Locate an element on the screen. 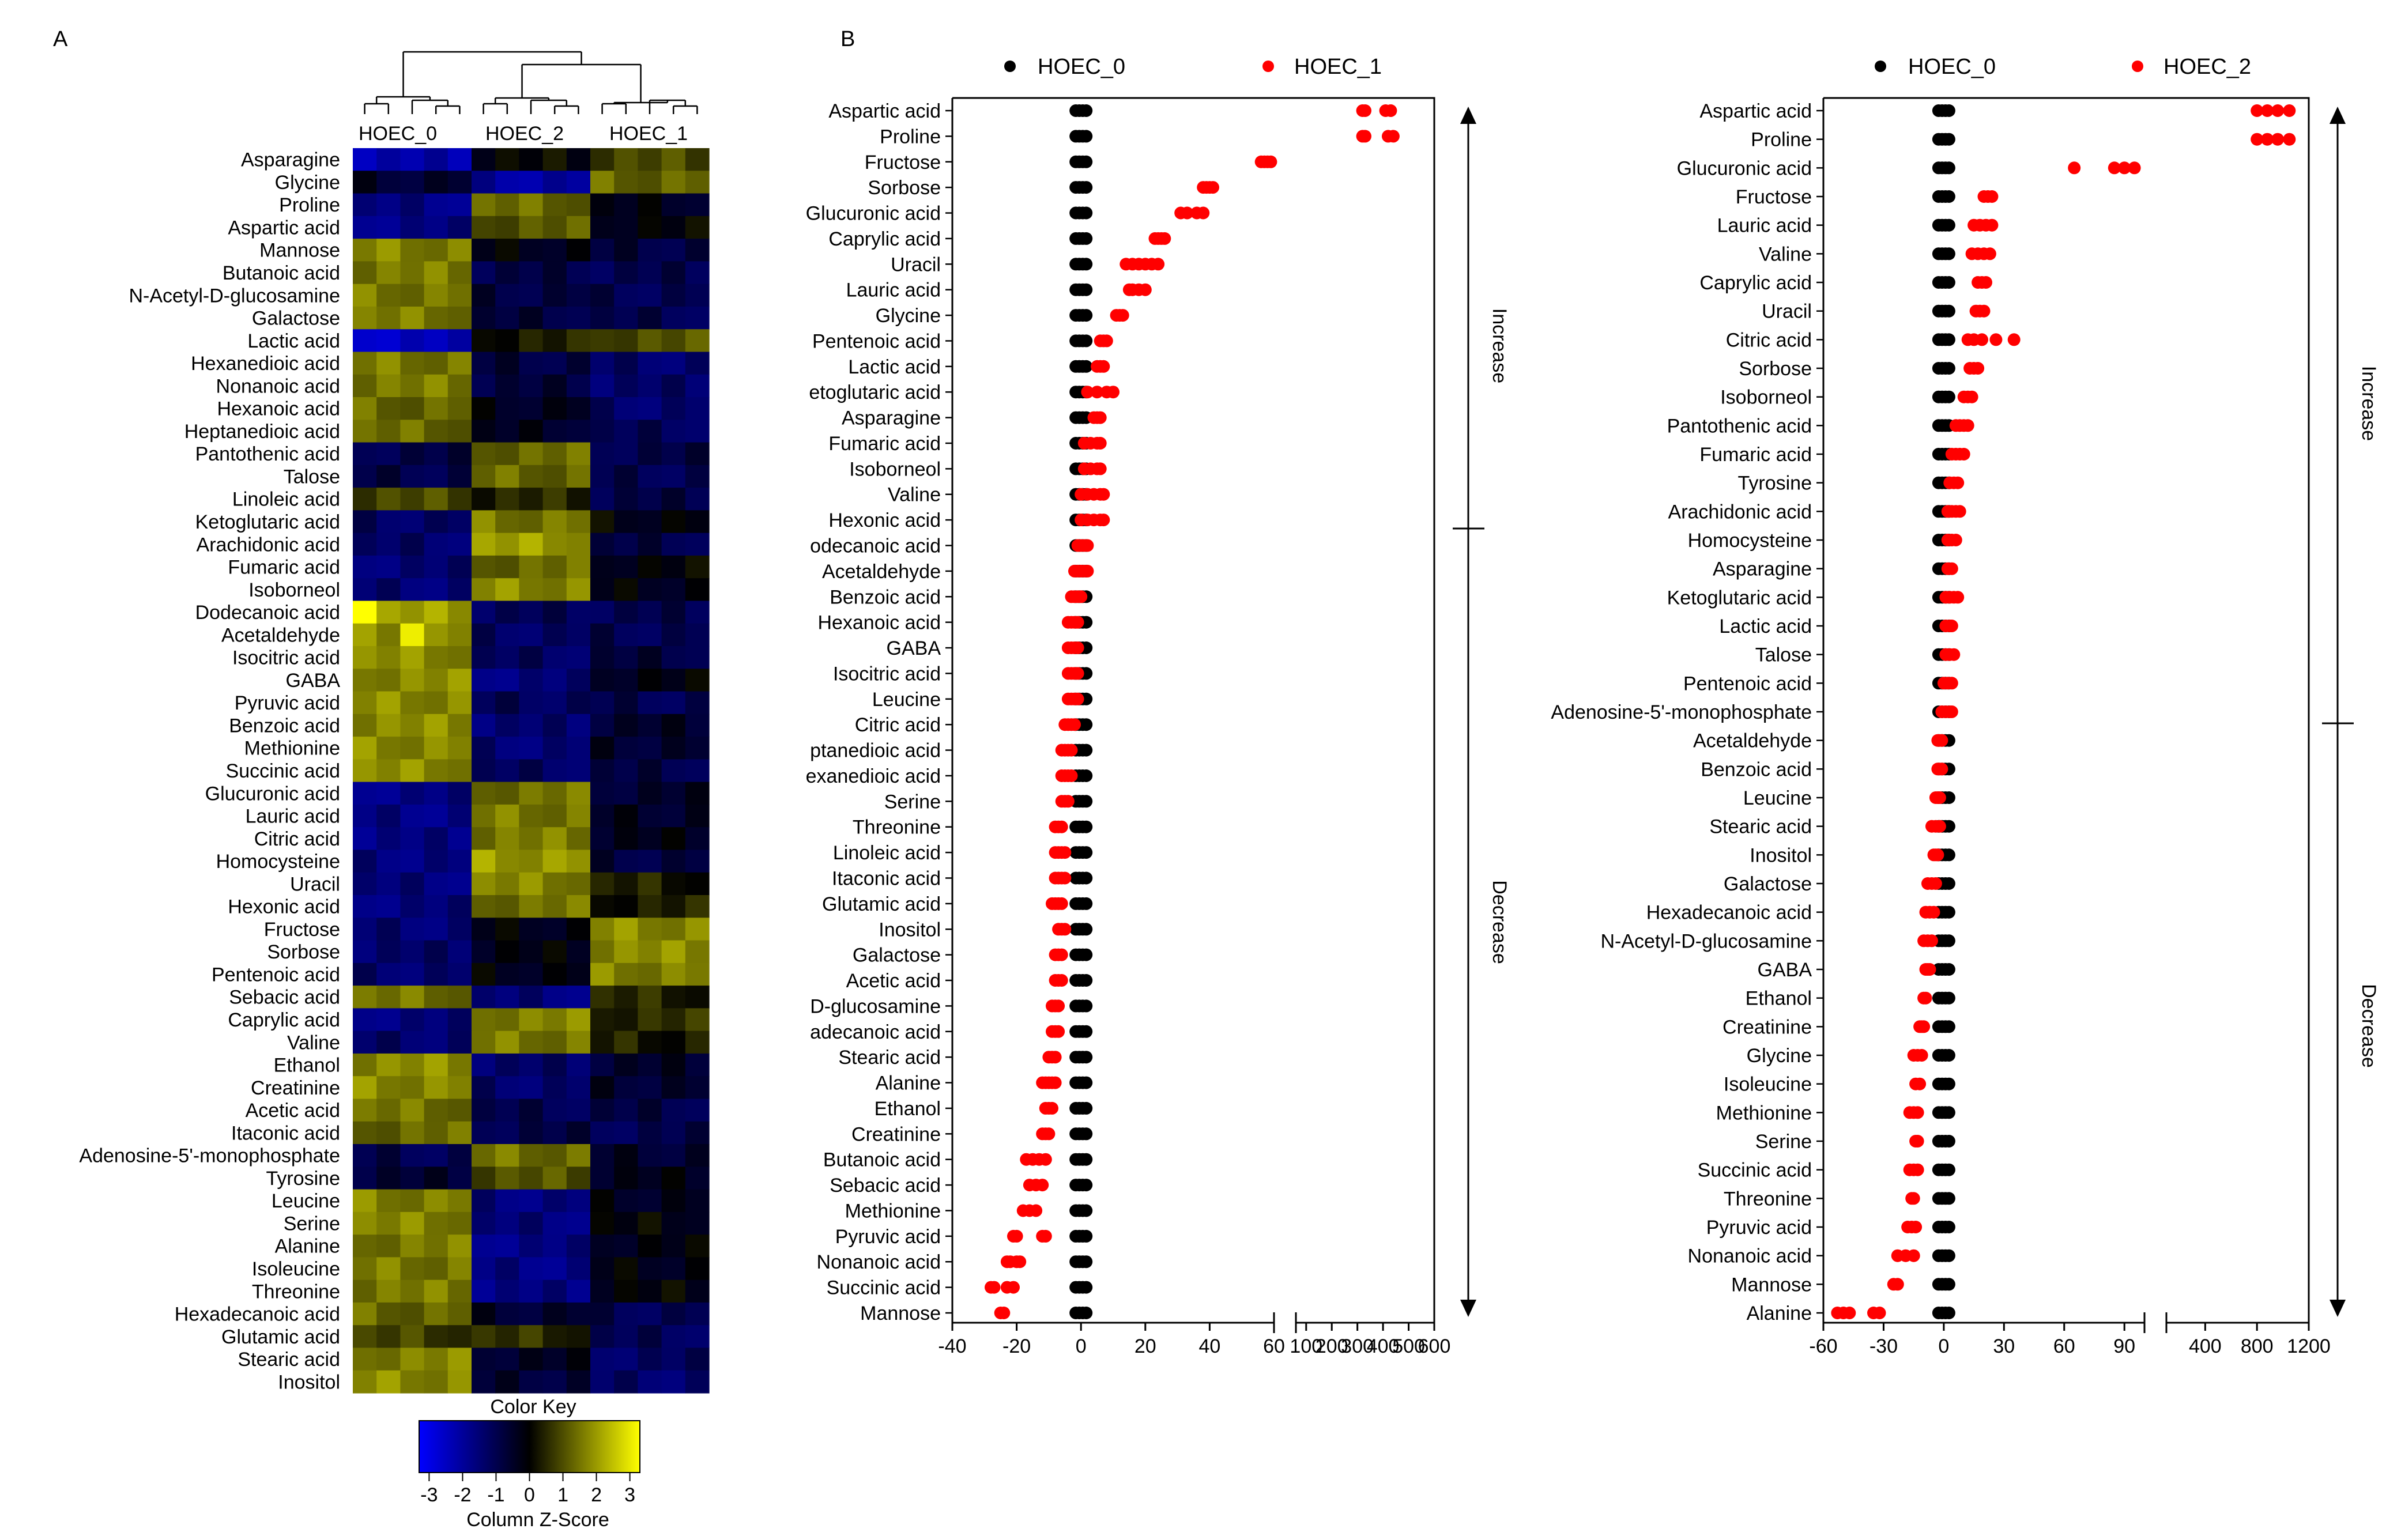  group-label-hoec0: HOEC_0 is located at coordinates (398, 134).